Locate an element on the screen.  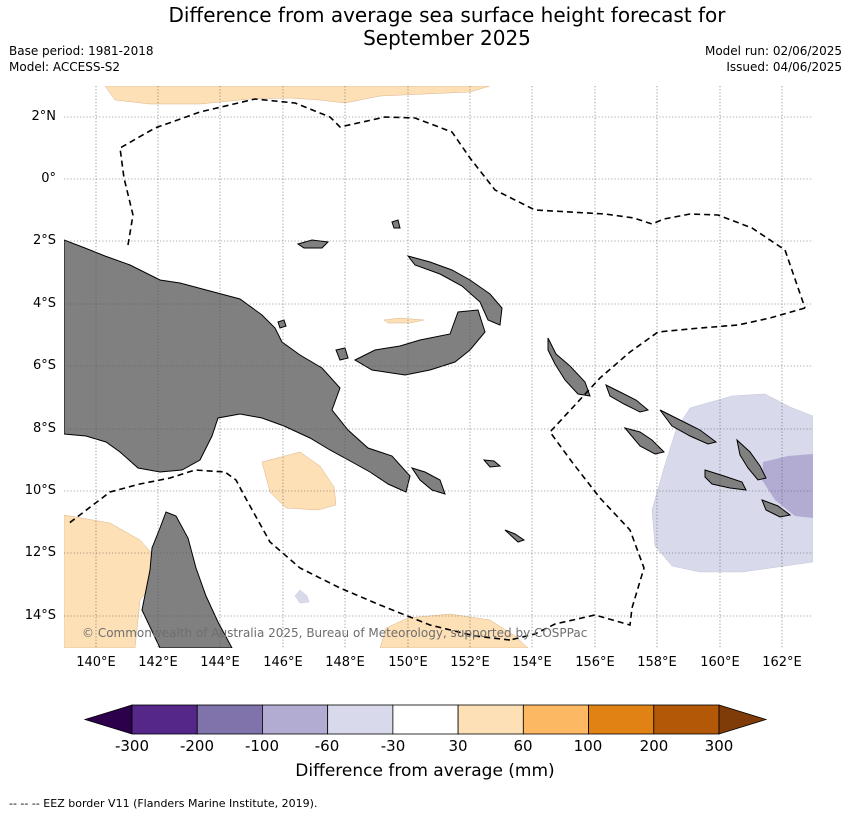
base-period: Base period: 1981-2018 is located at coordinates (81, 51).